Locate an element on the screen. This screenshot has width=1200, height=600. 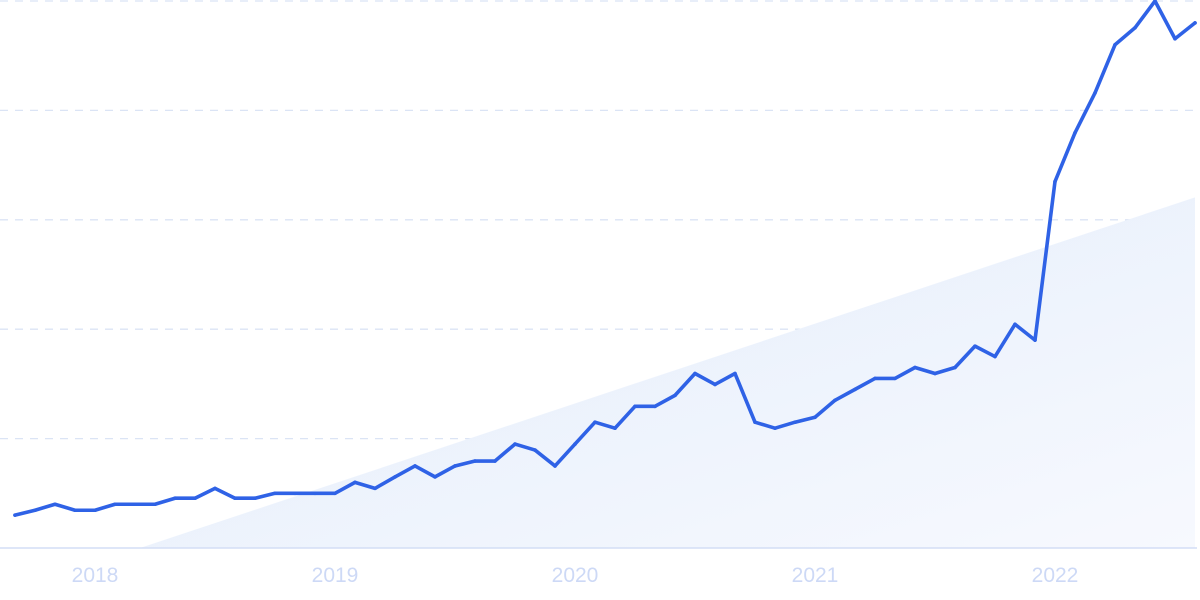
x-tick-label: 2018 is located at coordinates (95, 575).